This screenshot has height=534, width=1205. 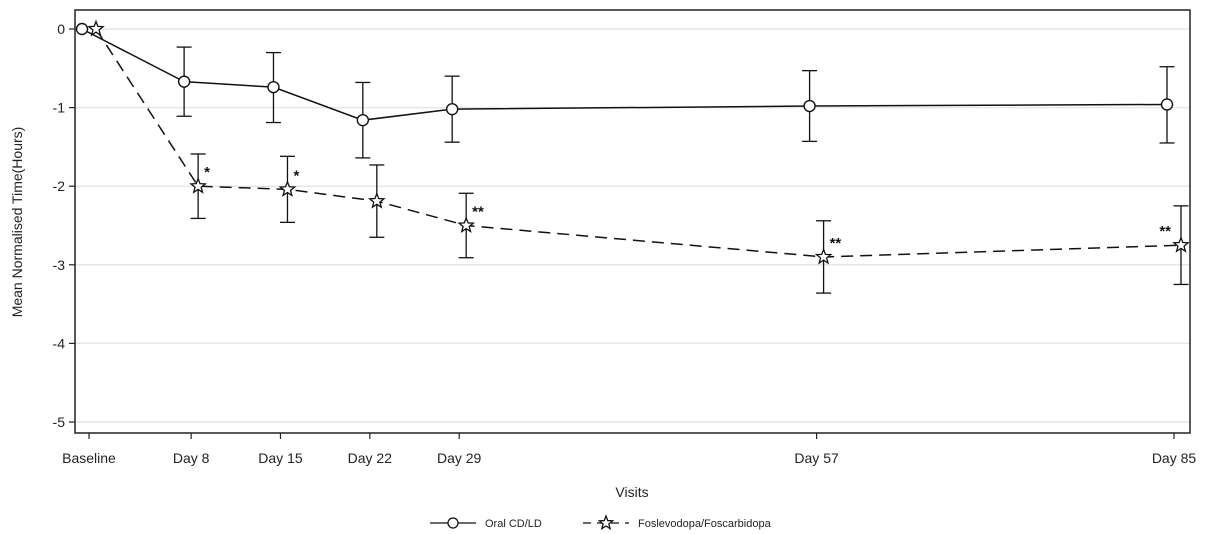 I want to click on legend: Oral CD/LD Foslevodopa/Foscarbidopa, so click(x=601, y=522).